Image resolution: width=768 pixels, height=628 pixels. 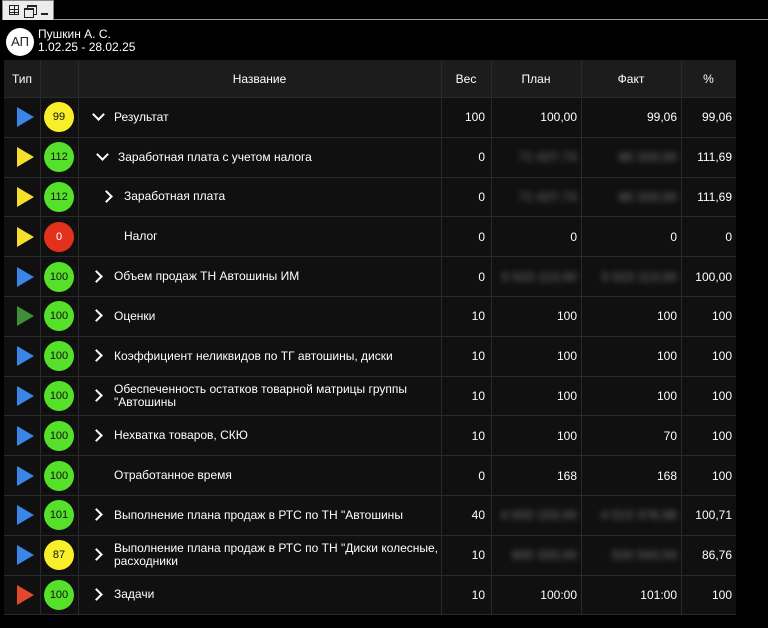 What do you see at coordinates (631, 515) in the screenshot?
I see `fact-cell: 4 513 376,98` at bounding box center [631, 515].